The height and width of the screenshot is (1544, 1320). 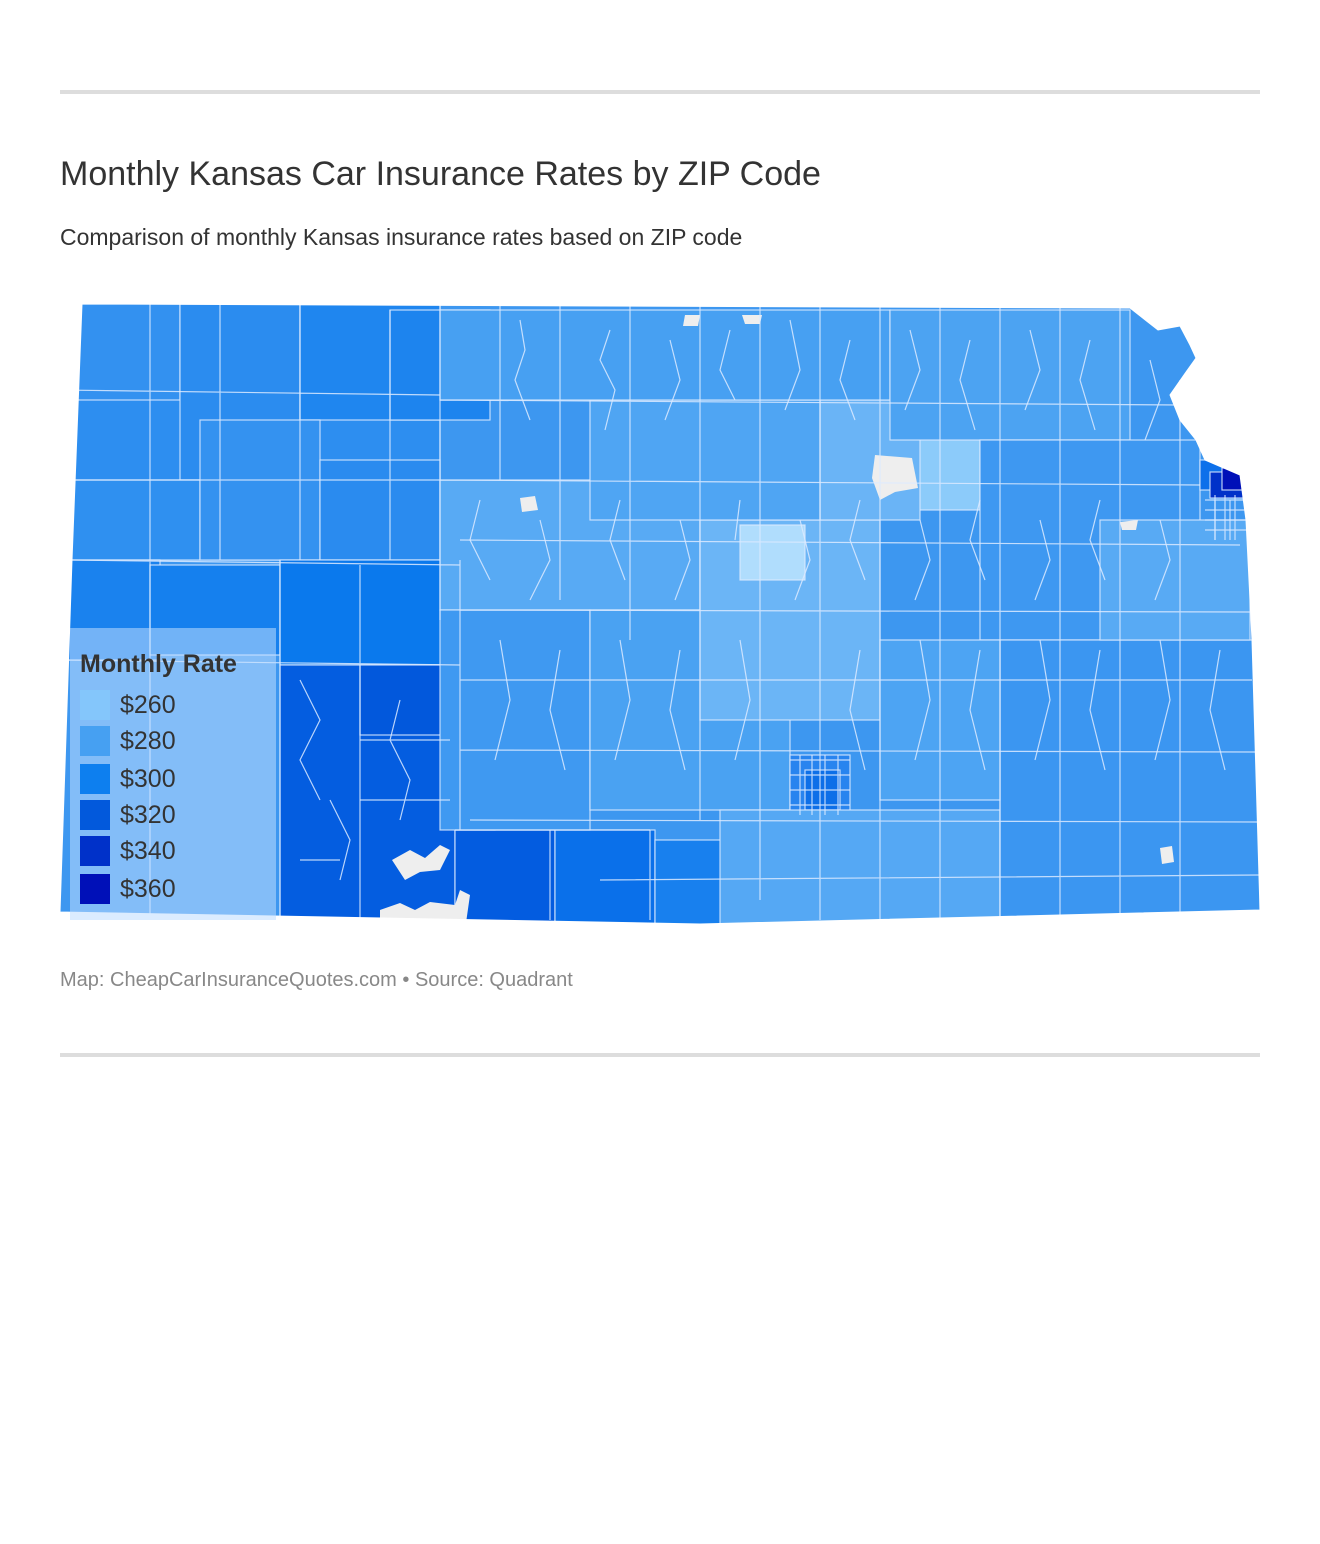 I want to click on legend-item-340: $340, so click(x=128, y=851).